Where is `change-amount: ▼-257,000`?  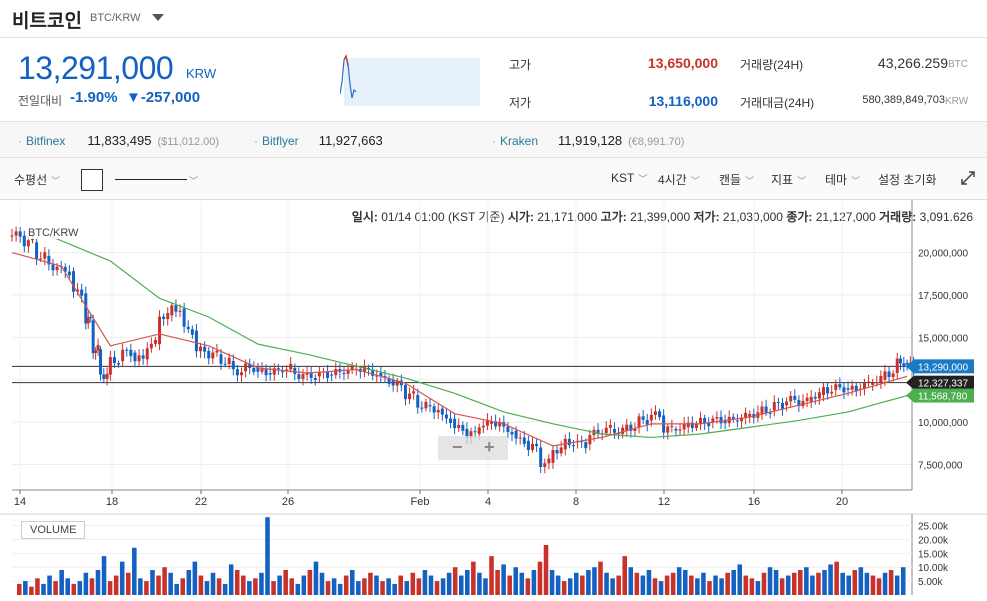
change-amount: ▼-257,000 is located at coordinates (163, 97).